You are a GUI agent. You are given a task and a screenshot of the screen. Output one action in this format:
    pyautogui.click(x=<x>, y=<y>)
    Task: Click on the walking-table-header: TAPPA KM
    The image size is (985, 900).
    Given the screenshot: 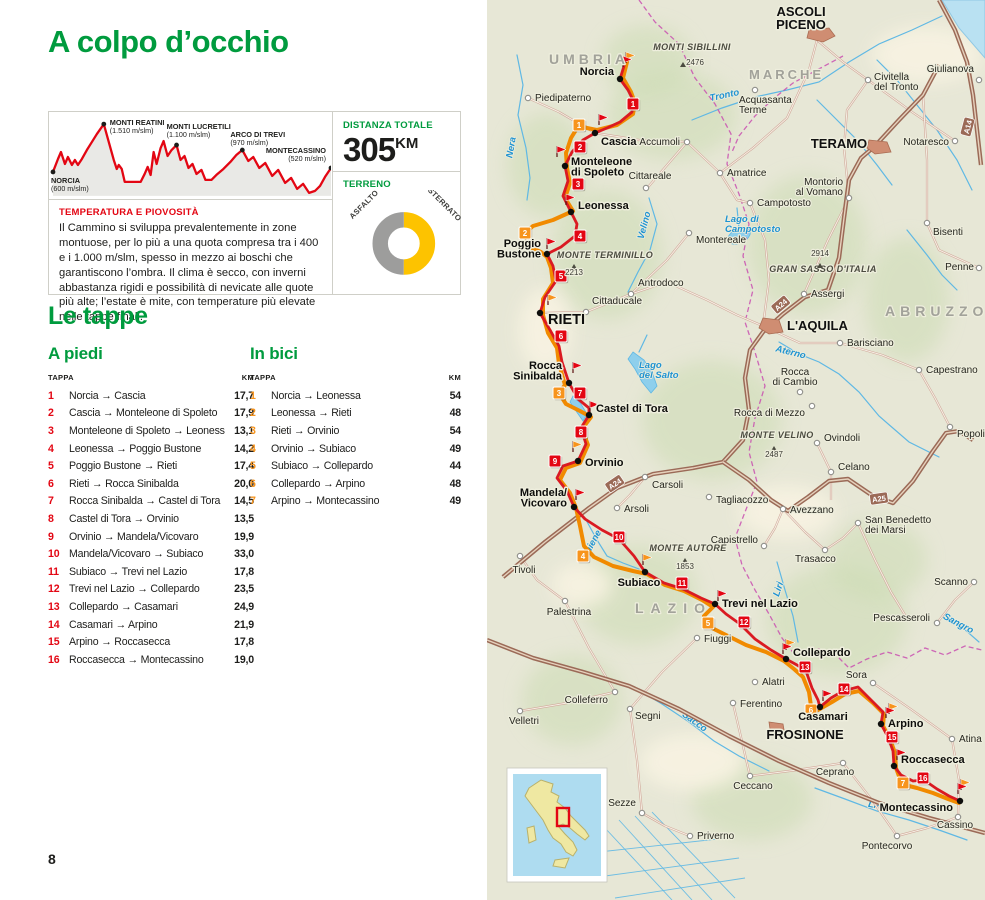 What is the action you would take?
    pyautogui.click(x=151, y=377)
    